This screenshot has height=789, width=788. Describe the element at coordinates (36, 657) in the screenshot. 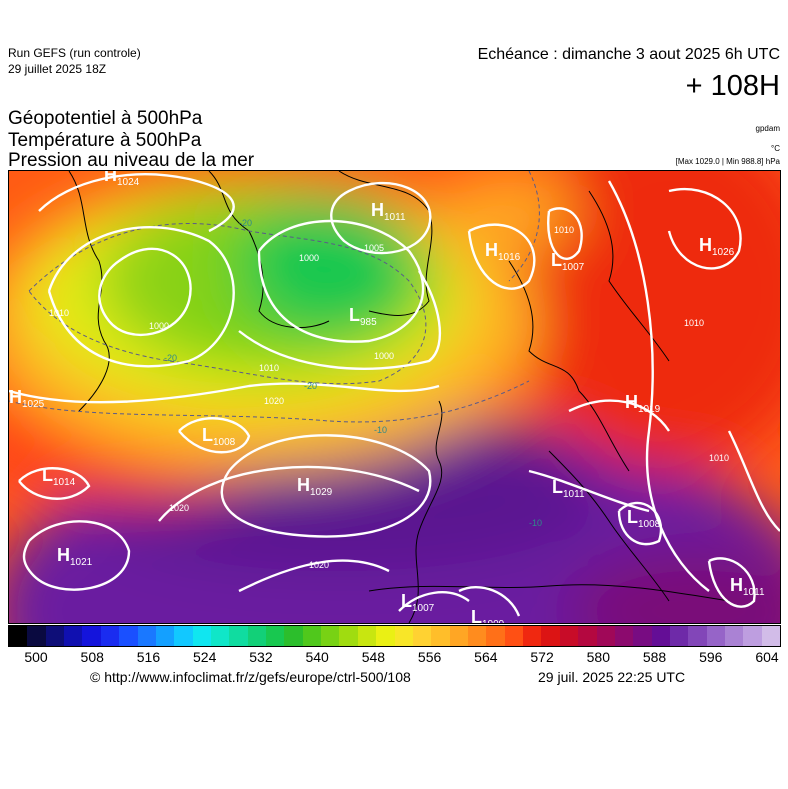

I see `colorbar-tick-label: 500` at that location.